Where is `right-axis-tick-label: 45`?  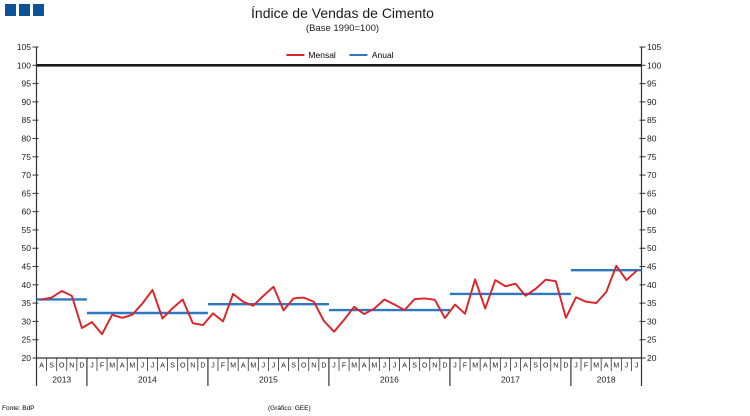 right-axis-tick-label: 45 is located at coordinates (652, 267).